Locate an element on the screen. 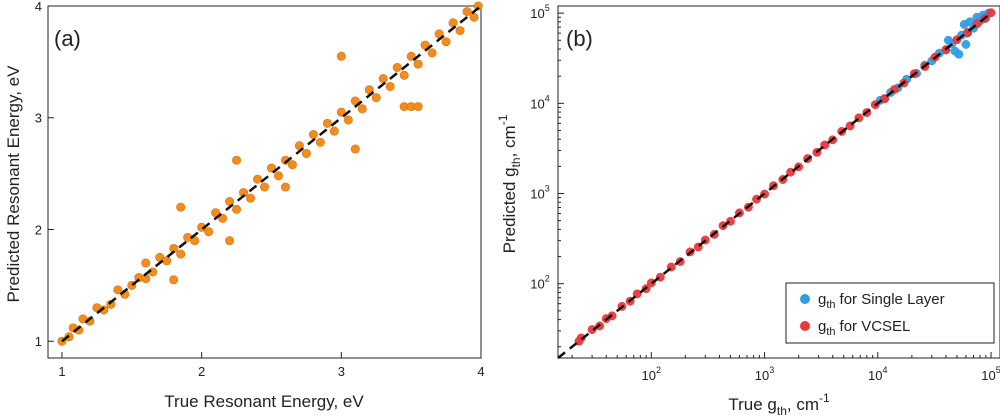 The image size is (1000, 420). panel-a-y-tick-labels: 1 2 3 4 is located at coordinates (38, 174).